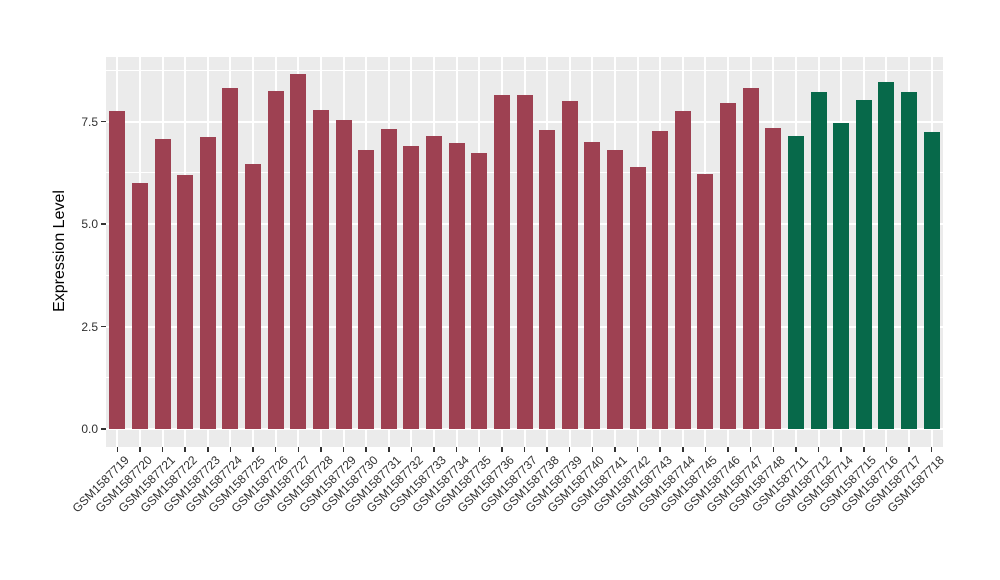 This screenshot has width=1000, height=580. What do you see at coordinates (185, 301) in the screenshot?
I see `bar-GSM1587722` at bounding box center [185, 301].